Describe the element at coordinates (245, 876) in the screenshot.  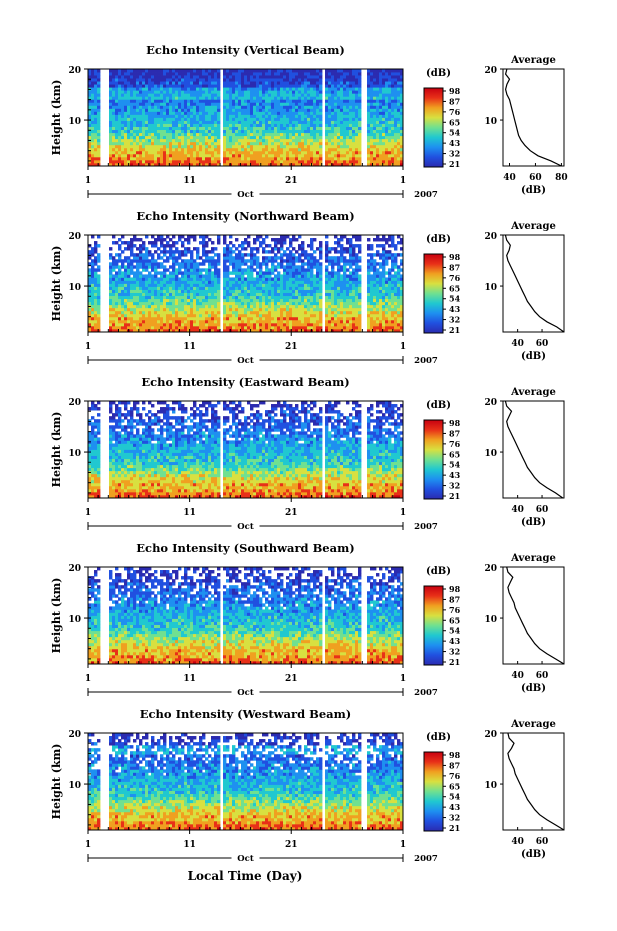
I see `x-axis-label: Local Time (Day)` at that location.